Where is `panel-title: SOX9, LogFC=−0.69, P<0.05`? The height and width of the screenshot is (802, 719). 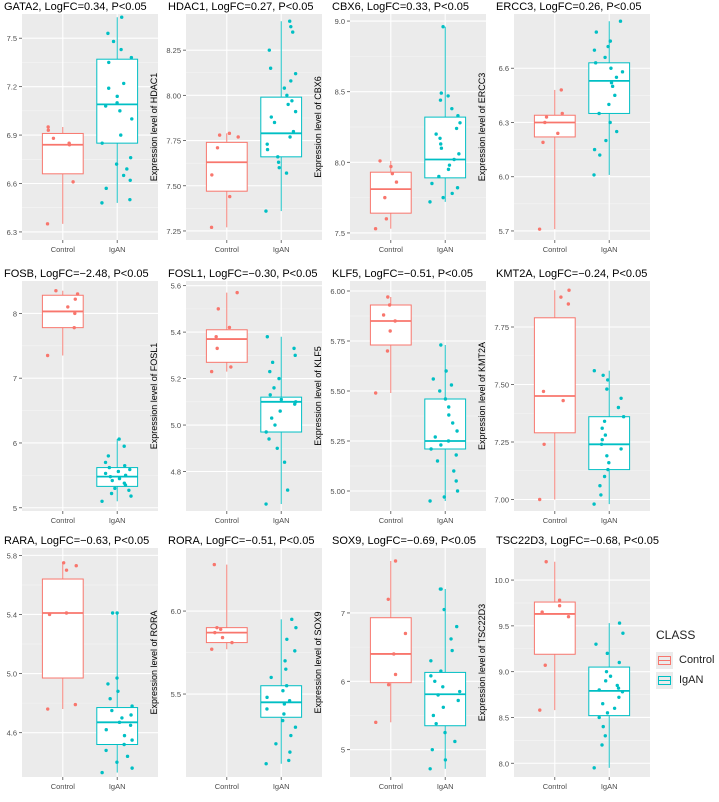 panel-title: SOX9, LogFC=−0.69, P<0.05 is located at coordinates (404, 541).